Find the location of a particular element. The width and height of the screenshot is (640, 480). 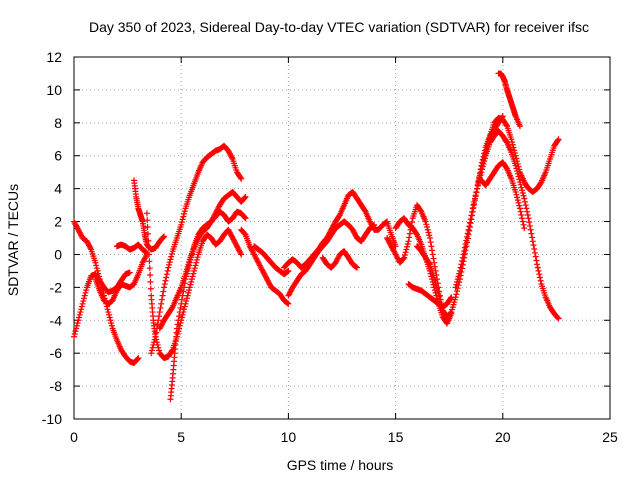

y-tick-label: 8 is located at coordinates (58, 123).